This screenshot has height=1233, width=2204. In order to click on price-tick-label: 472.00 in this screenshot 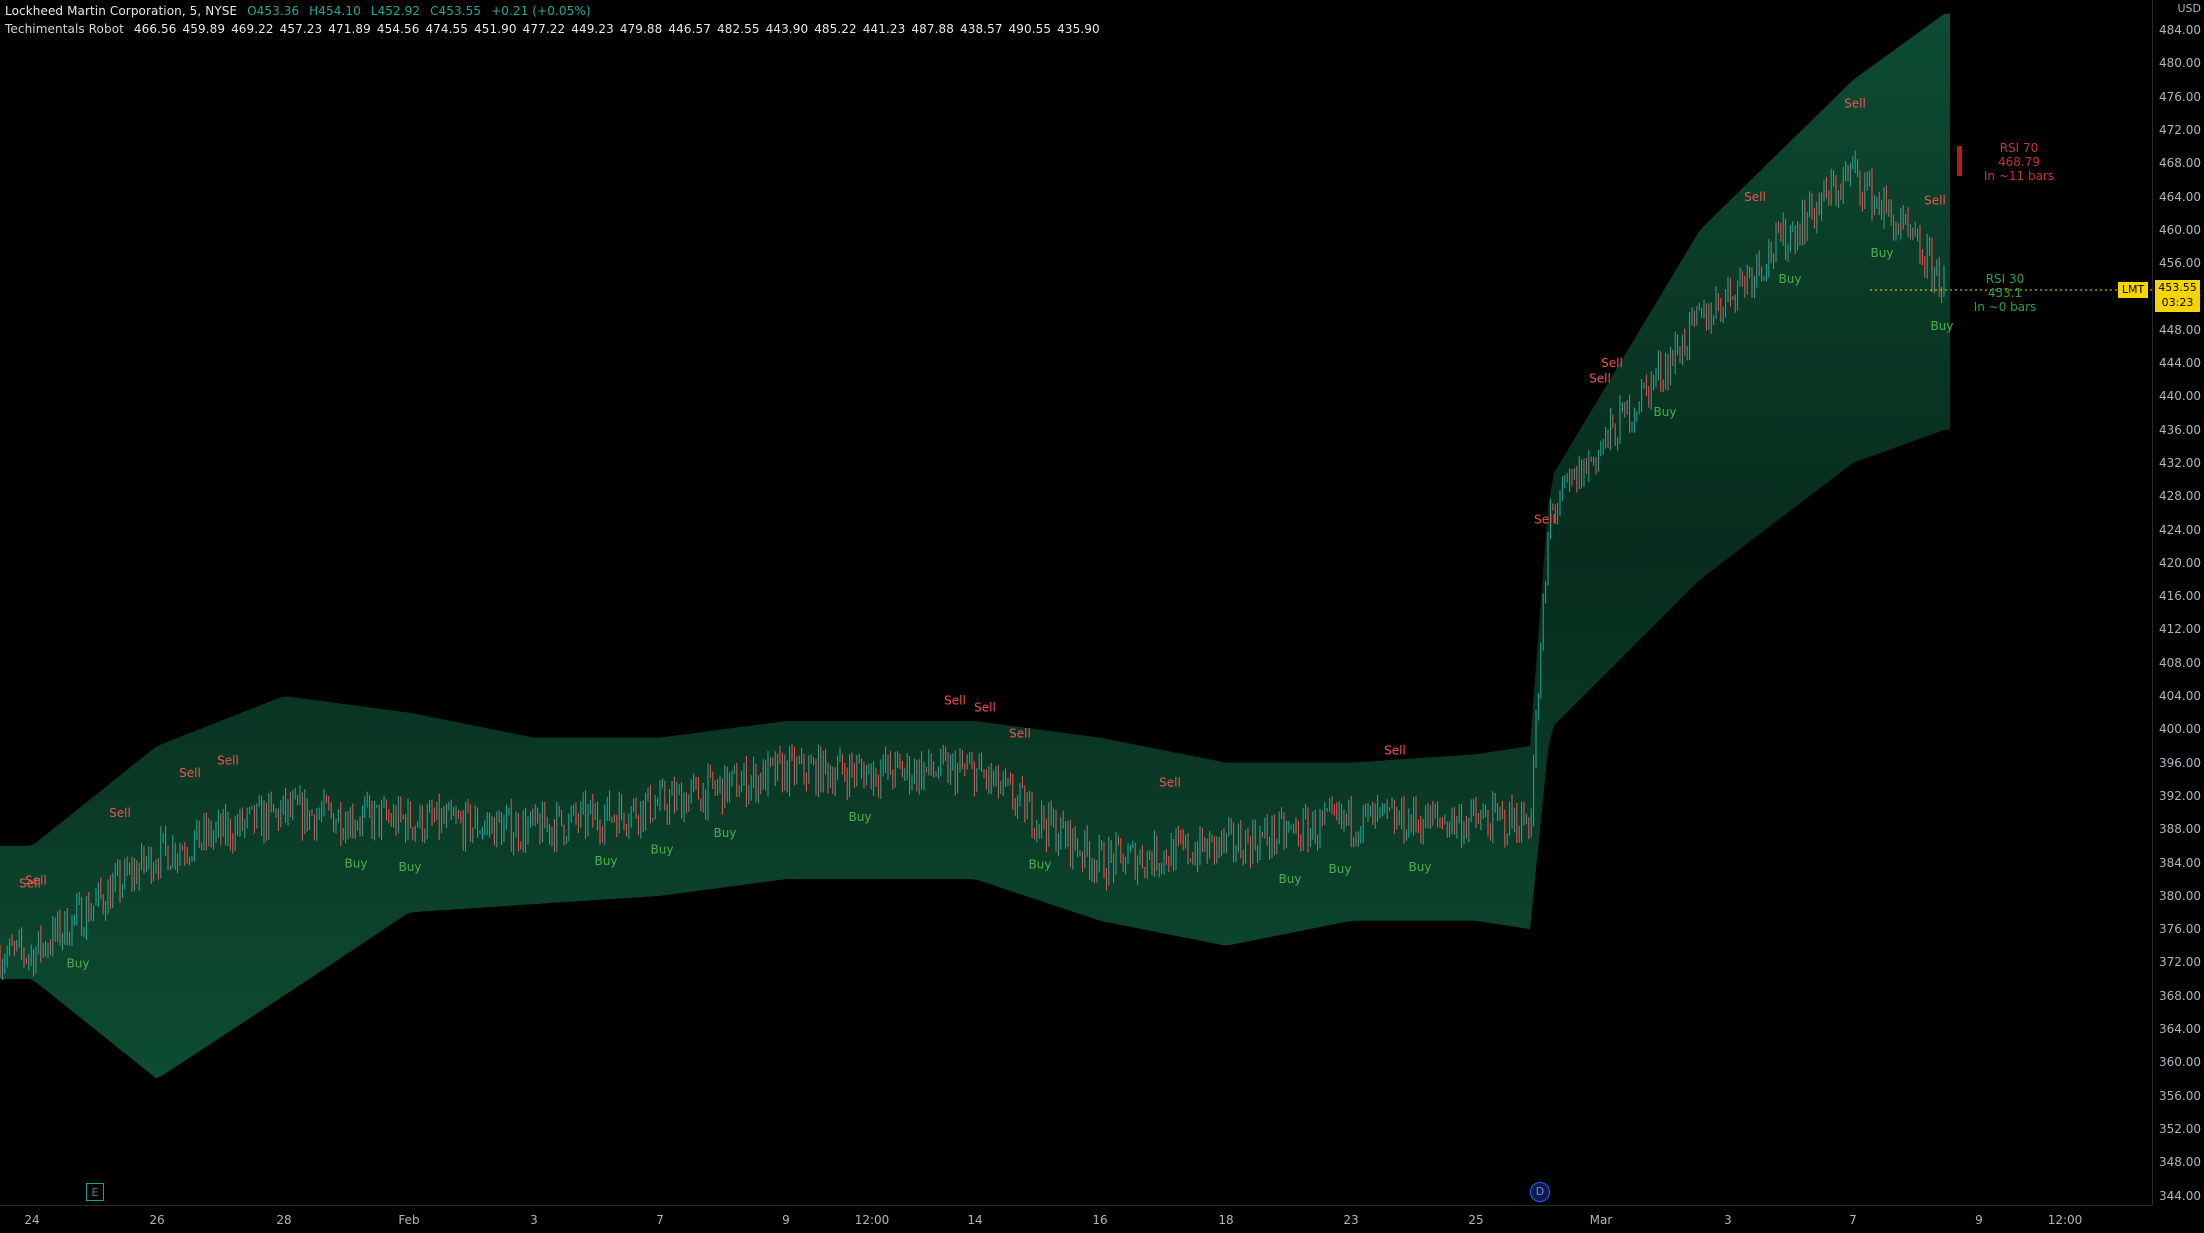, I will do `click(2180, 129)`.